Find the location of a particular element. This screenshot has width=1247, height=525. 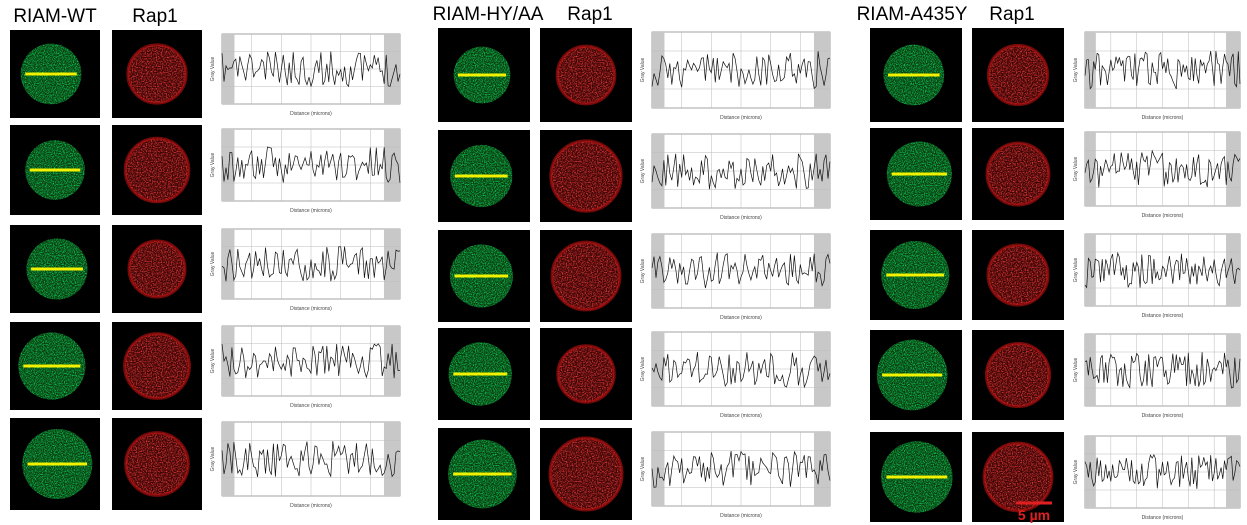

column-header: RIAM-HY/AA is located at coordinates (488, 14).